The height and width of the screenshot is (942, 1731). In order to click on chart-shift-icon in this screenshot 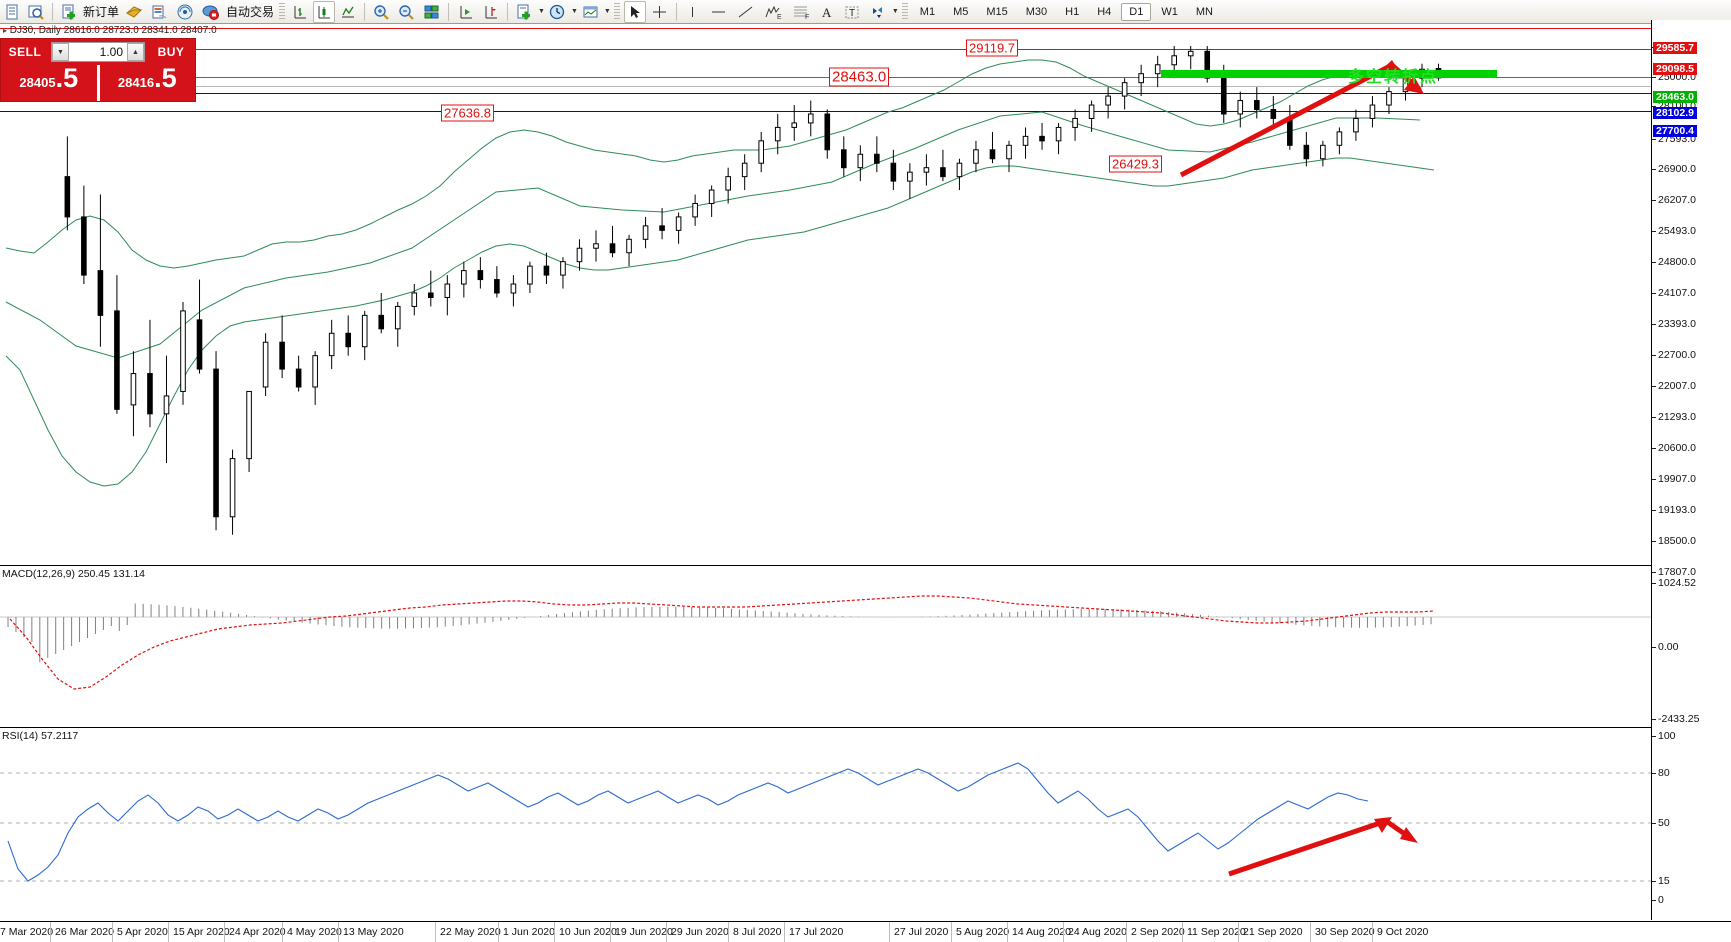, I will do `click(490, 12)`.